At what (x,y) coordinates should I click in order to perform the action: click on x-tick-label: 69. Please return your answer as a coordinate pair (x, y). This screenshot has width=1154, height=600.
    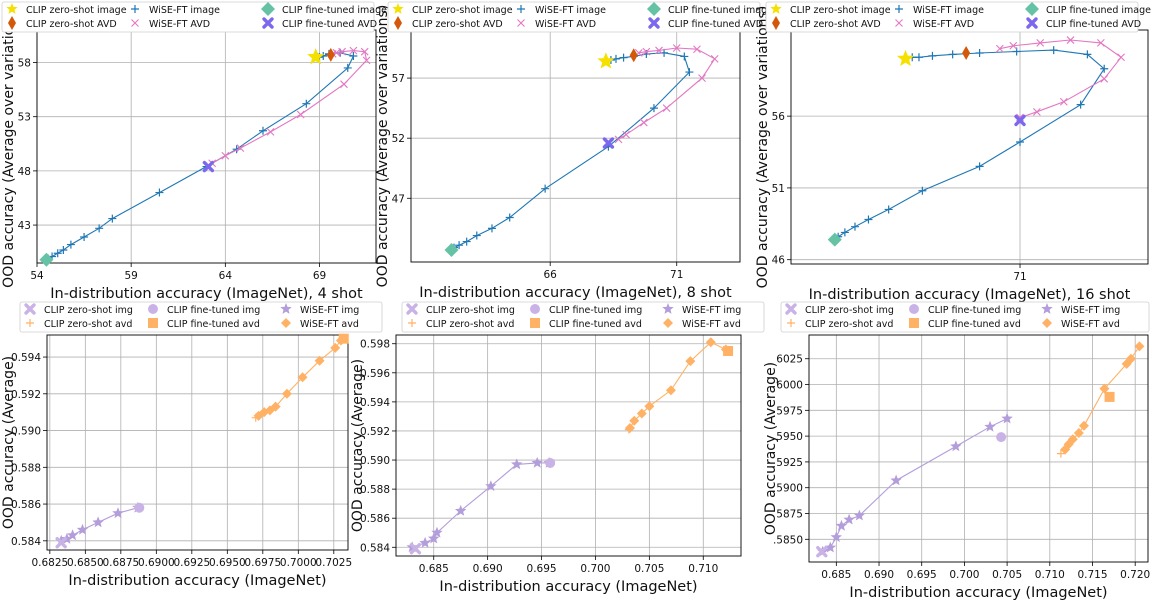
    Looking at the image, I should click on (319, 276).